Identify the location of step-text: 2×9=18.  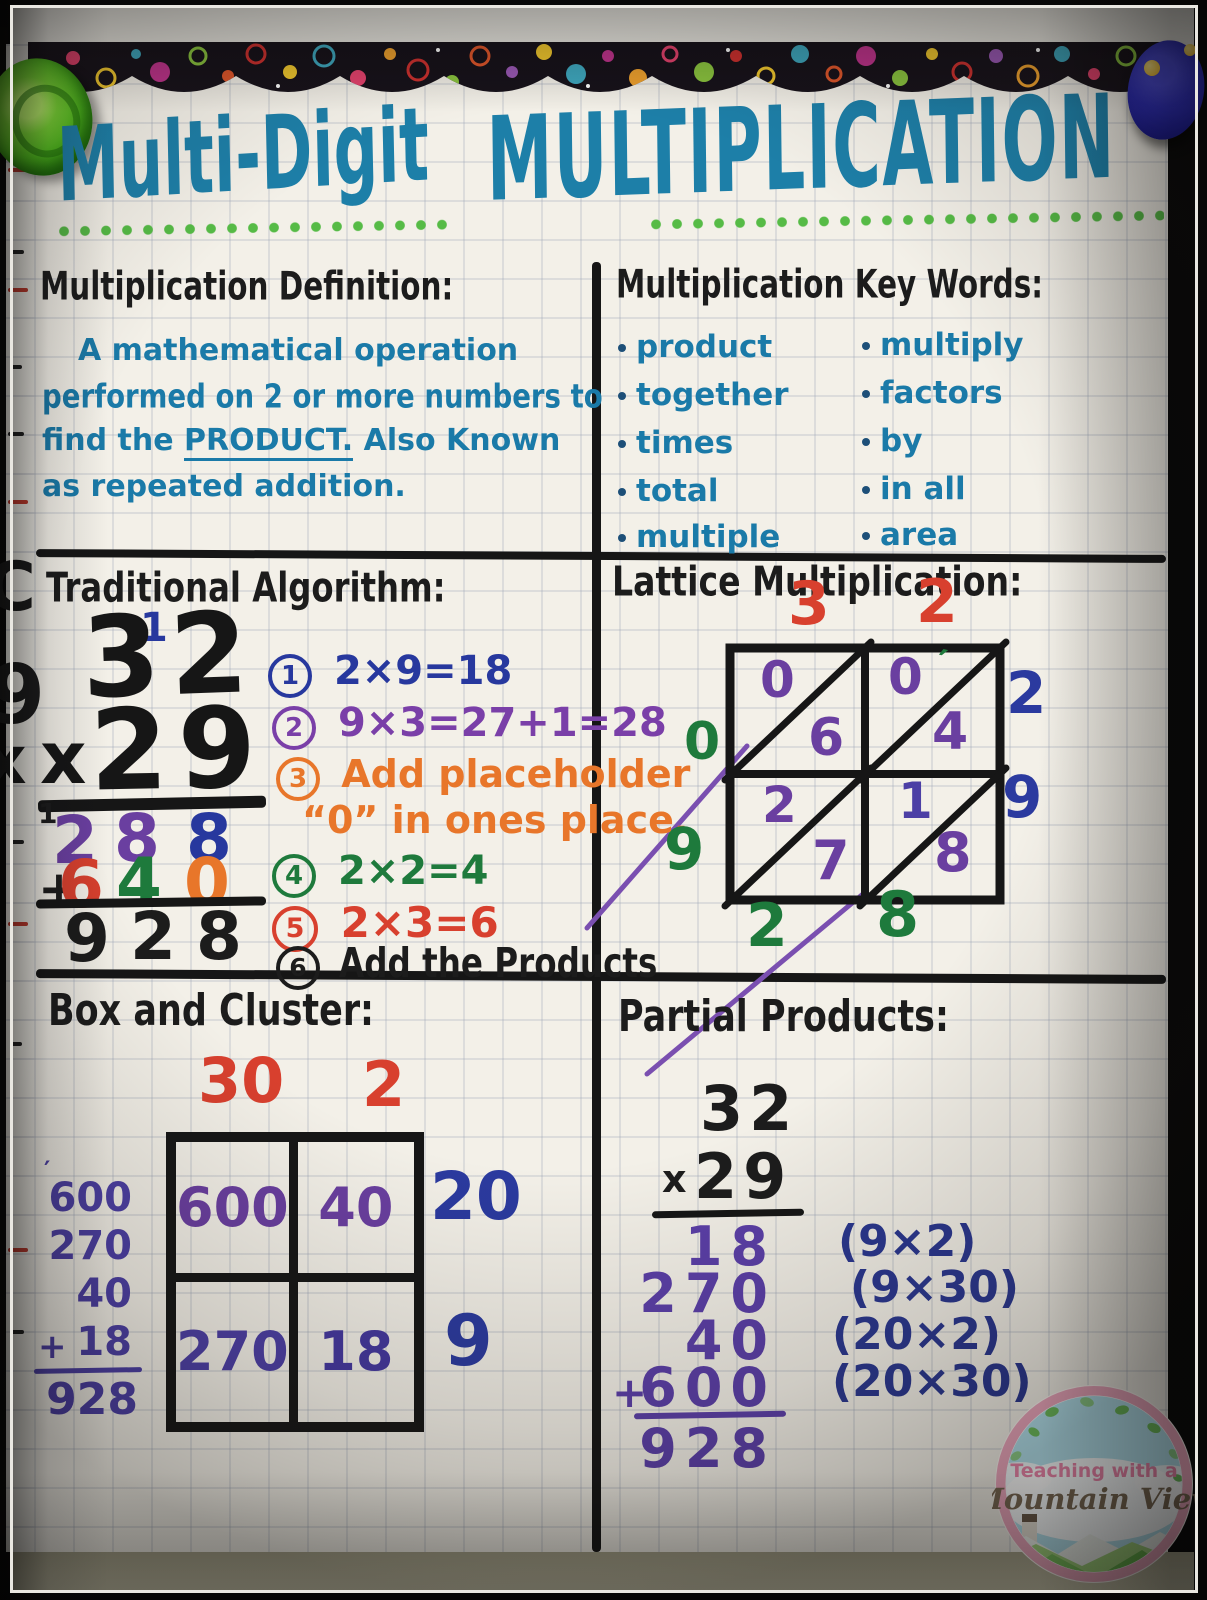
(423, 671).